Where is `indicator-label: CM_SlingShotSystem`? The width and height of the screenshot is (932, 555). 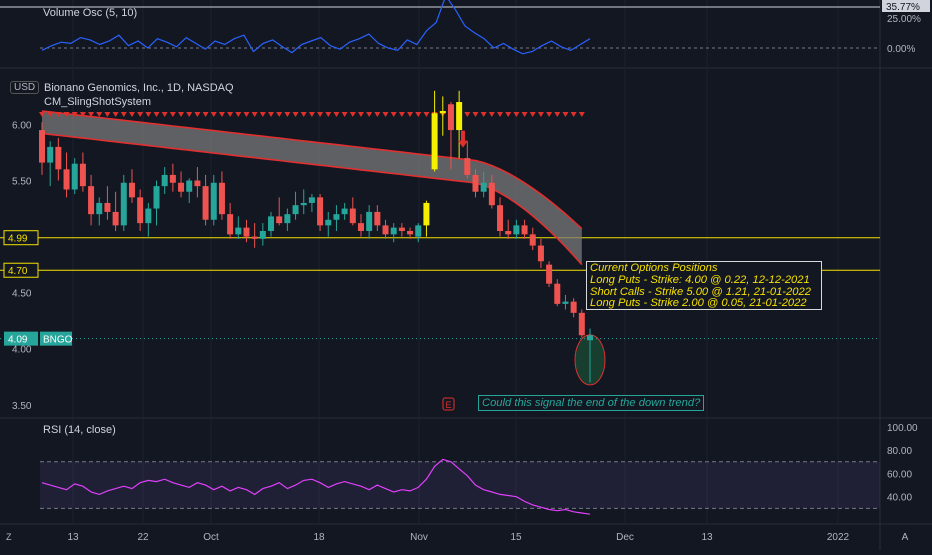
indicator-label: CM_SlingShotSystem is located at coordinates (97, 102).